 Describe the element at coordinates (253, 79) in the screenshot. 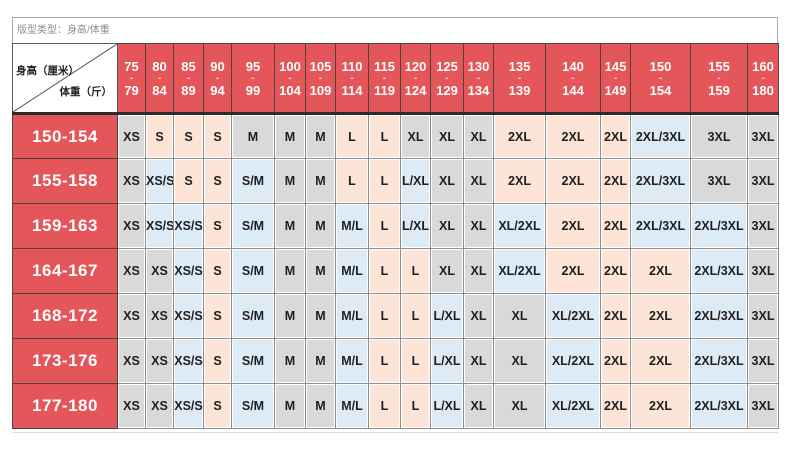

I see `weight-range-header: 95-99` at that location.